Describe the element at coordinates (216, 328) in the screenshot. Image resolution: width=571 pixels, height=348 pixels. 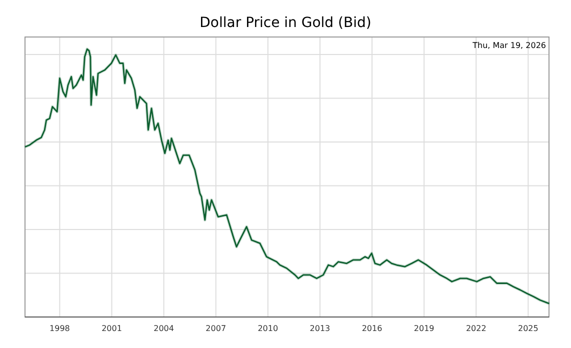
I see `x-tick-label: 2007` at that location.